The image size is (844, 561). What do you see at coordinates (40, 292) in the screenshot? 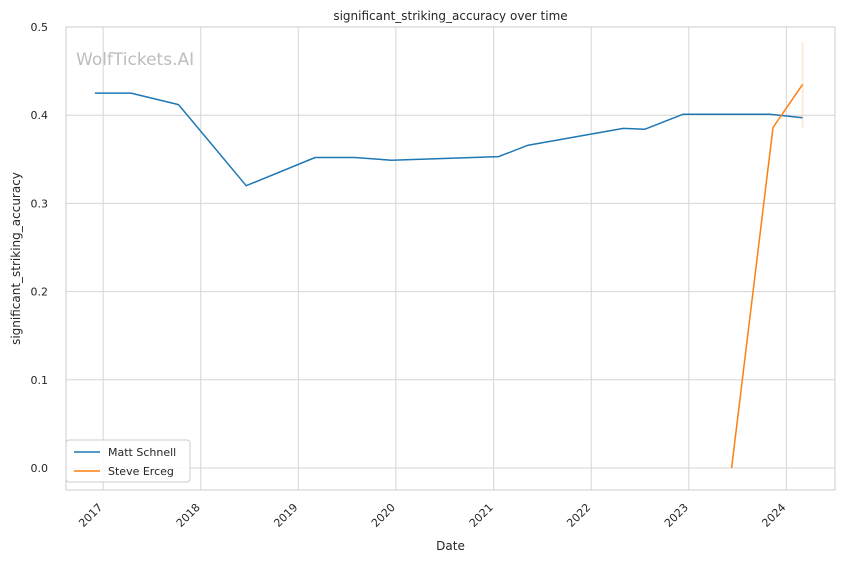
I see `y-tick-label: 0.2` at bounding box center [40, 292].